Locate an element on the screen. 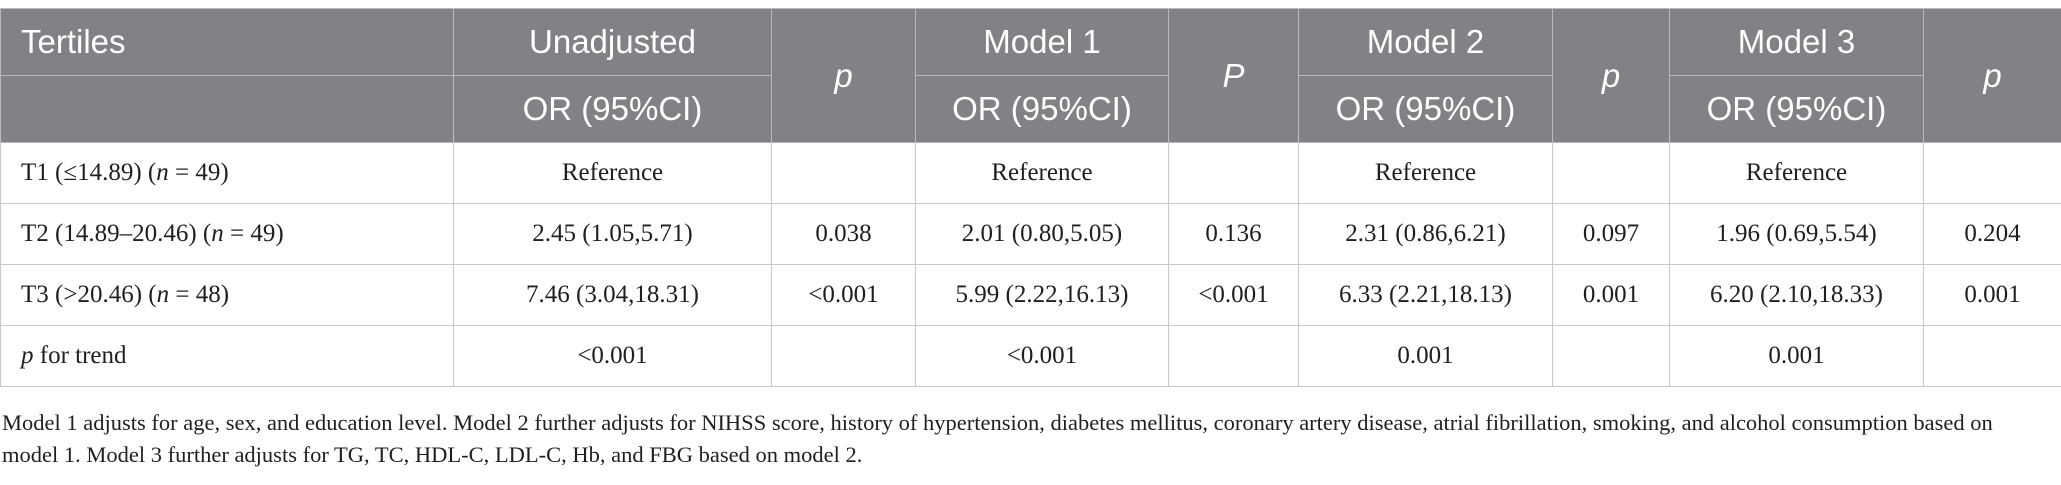 This screenshot has width=2061, height=485. header-model-3: Model 3 is located at coordinates (1796, 42).